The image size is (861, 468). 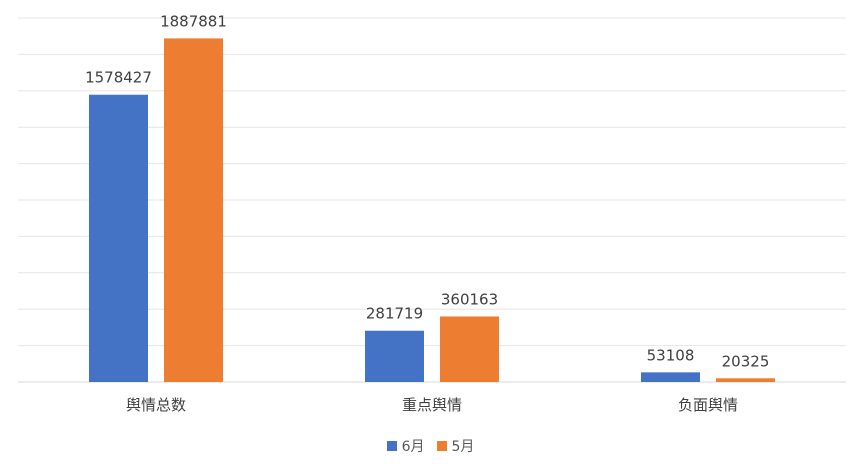 What do you see at coordinates (118, 78) in the screenshot?
I see `data-label: 1578427` at bounding box center [118, 78].